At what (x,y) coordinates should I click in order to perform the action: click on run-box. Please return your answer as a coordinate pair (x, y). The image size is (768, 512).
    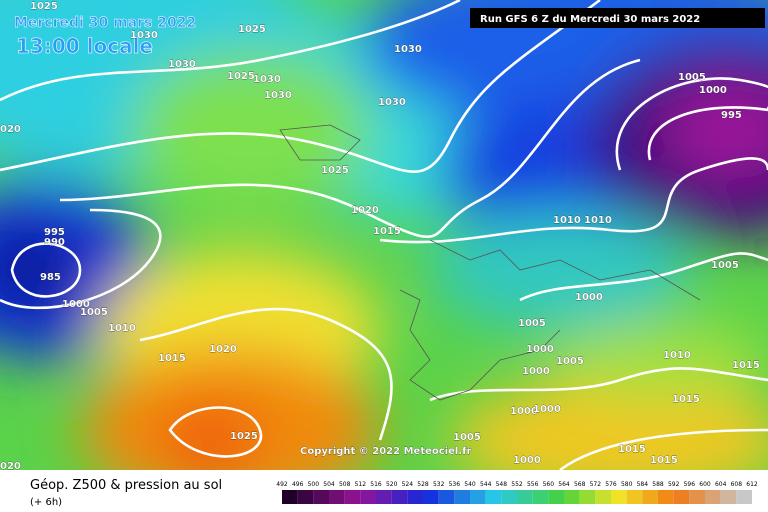
    Looking at the image, I should click on (617, 18).